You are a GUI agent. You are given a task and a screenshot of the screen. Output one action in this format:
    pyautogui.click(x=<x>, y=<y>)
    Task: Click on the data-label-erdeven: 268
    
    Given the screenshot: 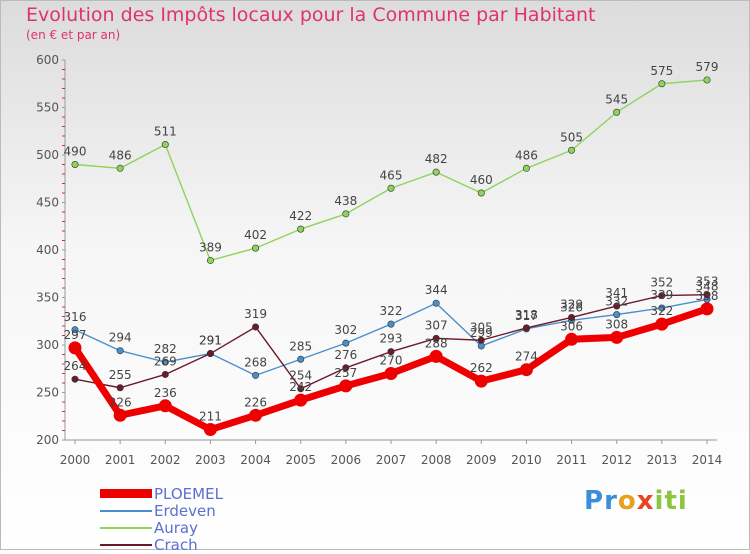 What is the action you would take?
    pyautogui.click(x=255, y=362)
    